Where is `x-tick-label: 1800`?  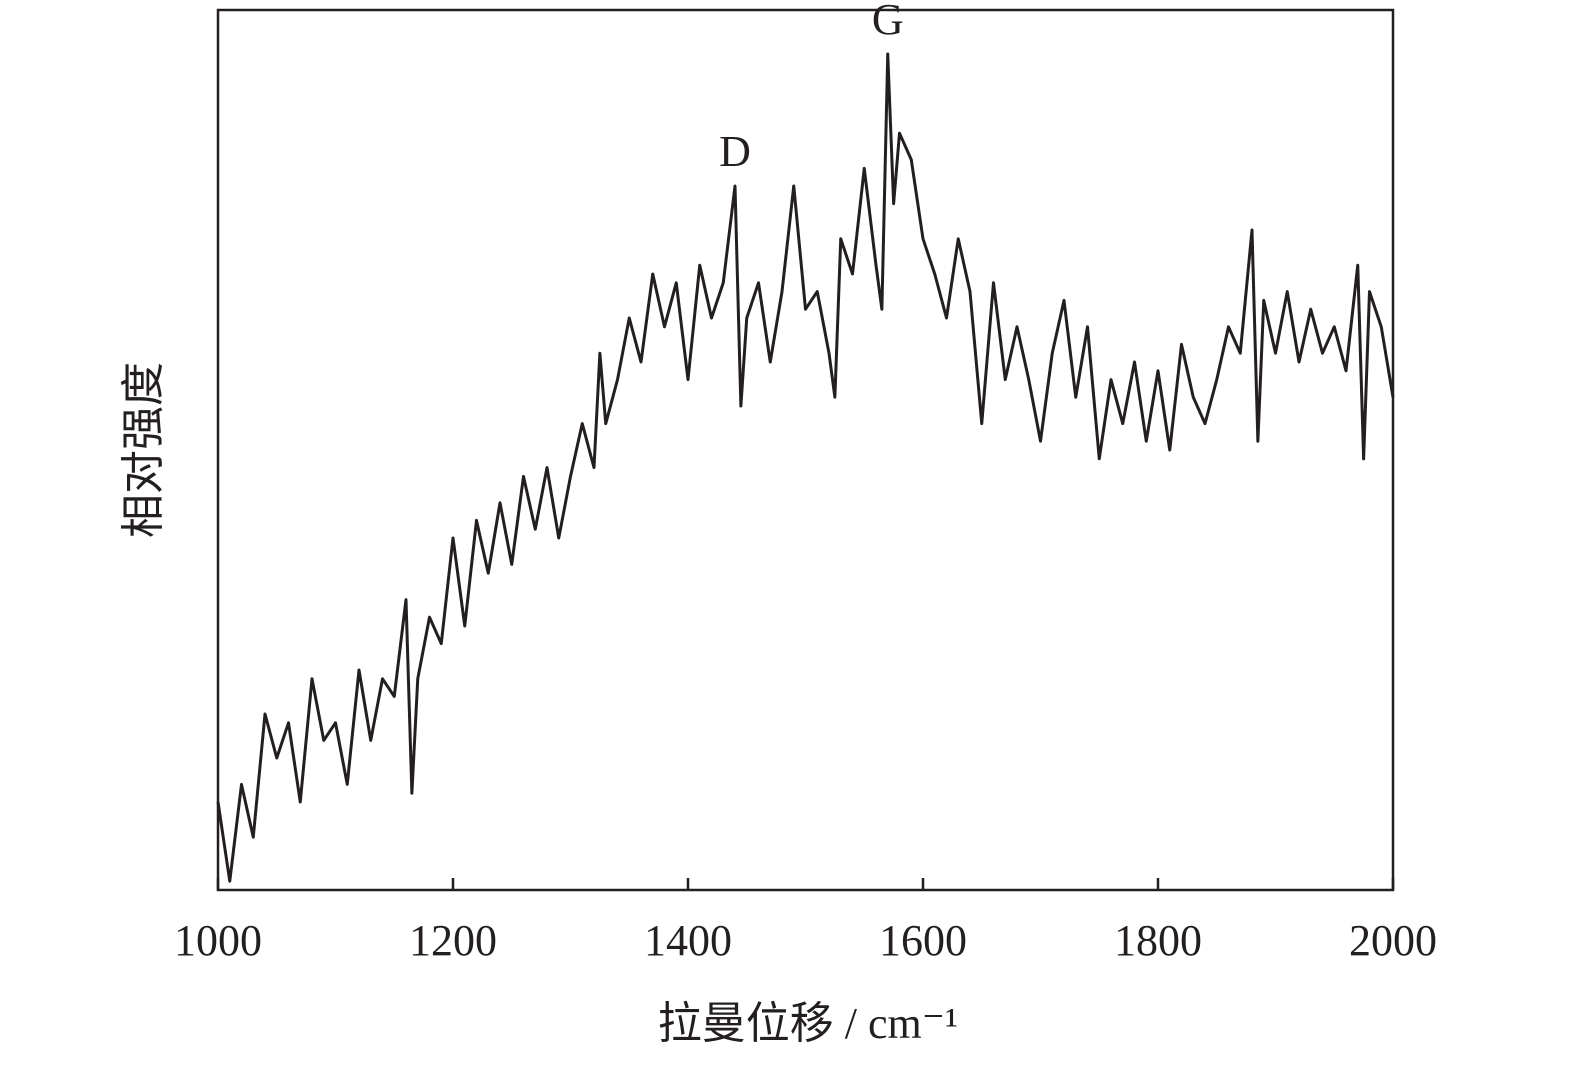 x-tick-label: 1800 is located at coordinates (1158, 940).